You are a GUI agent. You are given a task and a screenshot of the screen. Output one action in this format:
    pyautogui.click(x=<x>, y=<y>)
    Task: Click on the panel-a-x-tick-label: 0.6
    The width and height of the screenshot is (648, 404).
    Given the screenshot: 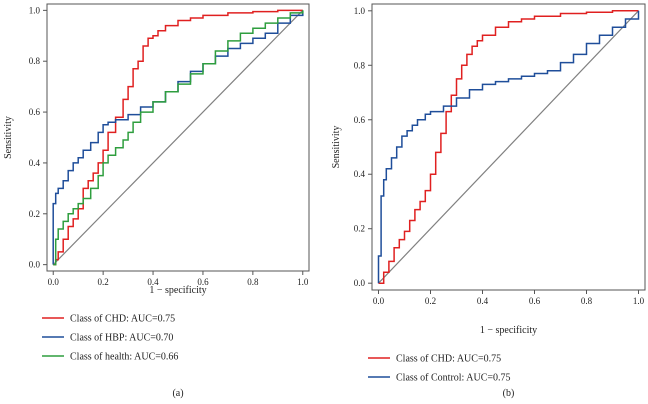 What is the action you would take?
    pyautogui.click(x=203, y=282)
    